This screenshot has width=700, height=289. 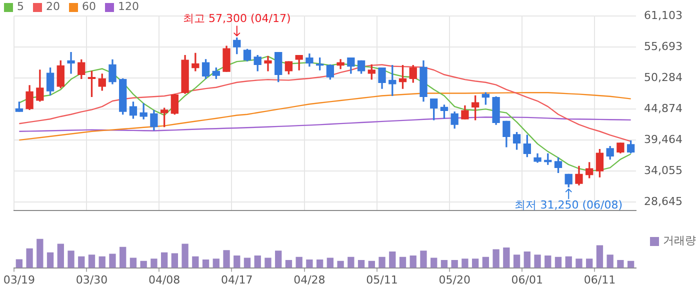 What do you see at coordinates (53, 6) in the screenshot?
I see `legend-label: 20` at bounding box center [53, 6].